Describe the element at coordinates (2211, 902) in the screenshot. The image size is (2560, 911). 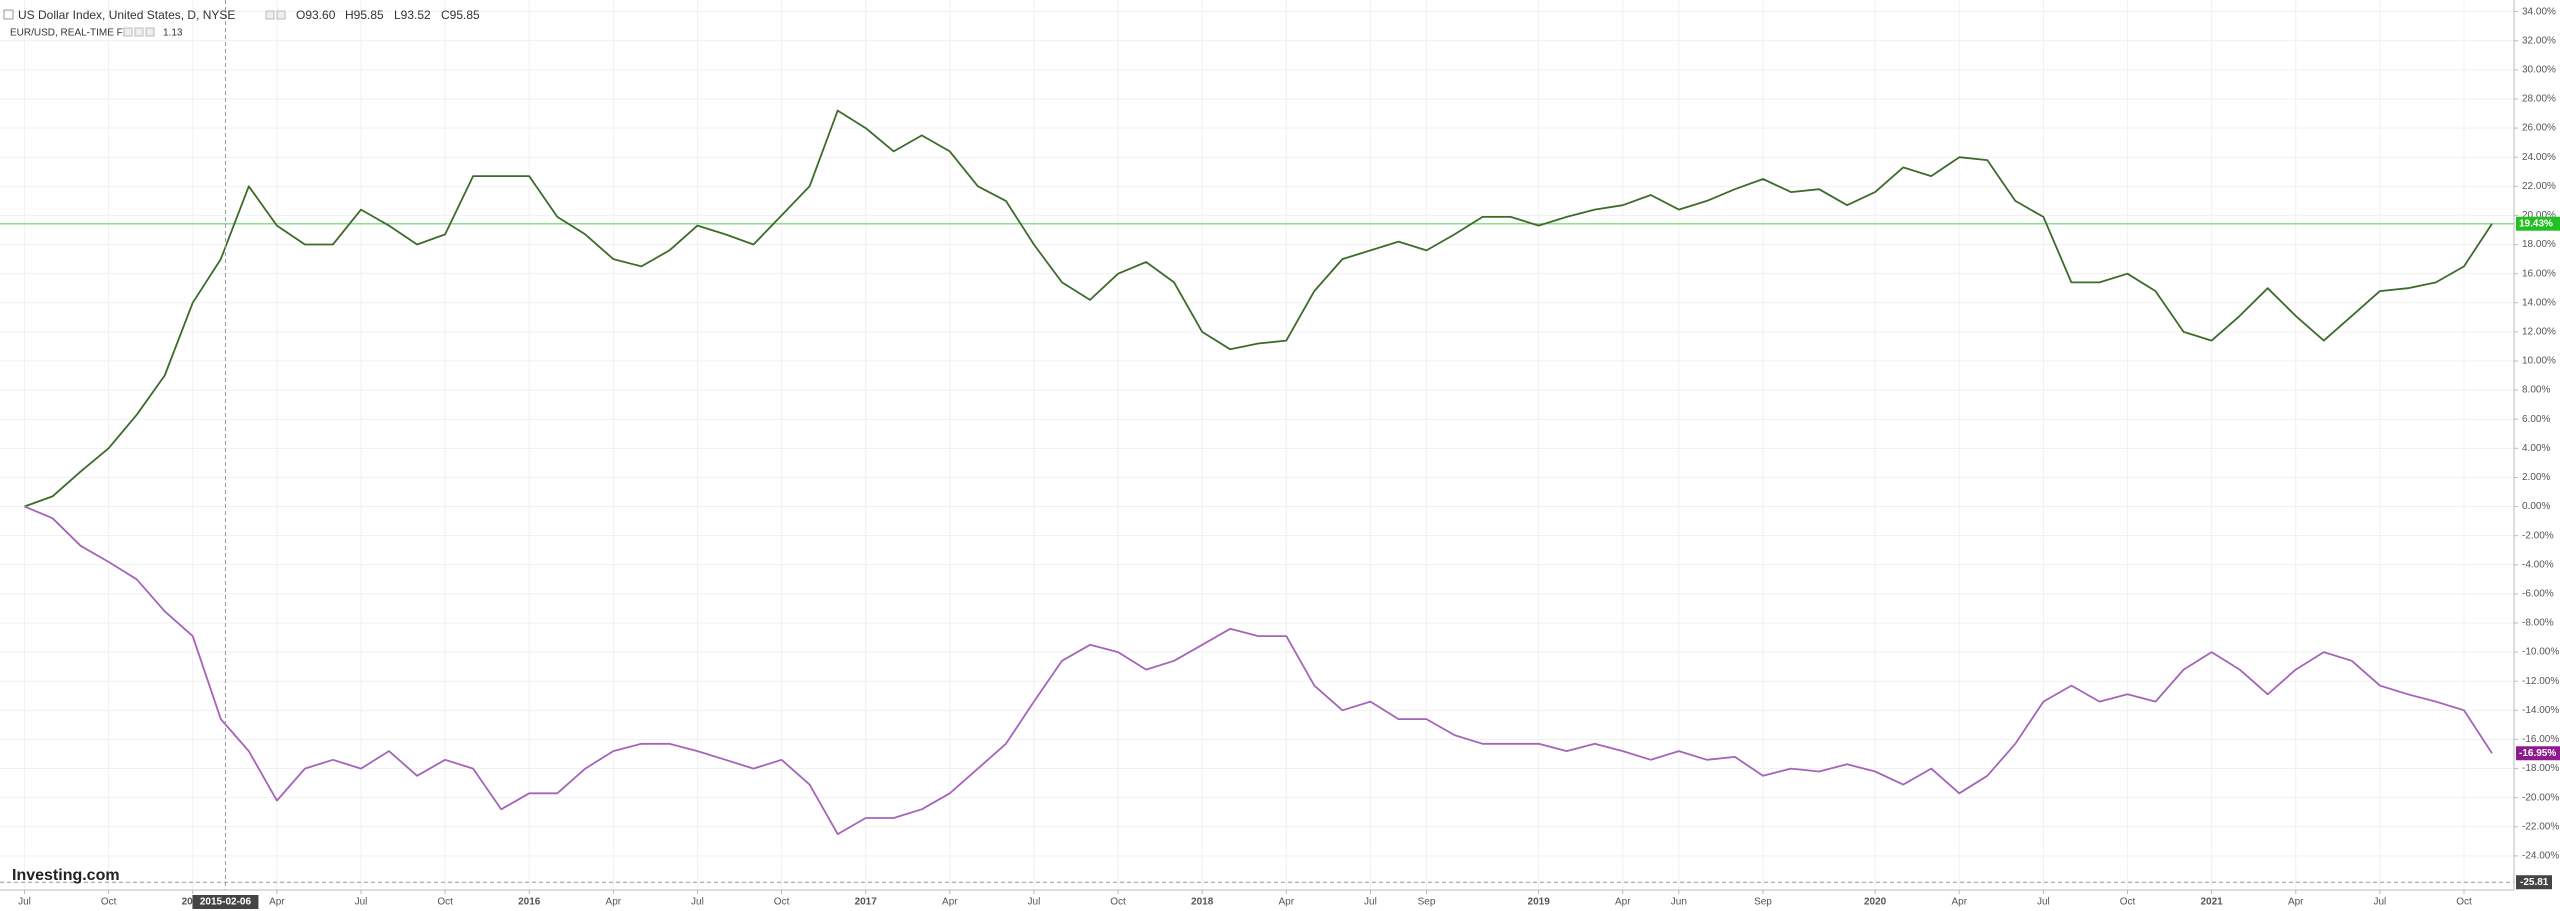
I see `x-tick-label: 2021` at that location.